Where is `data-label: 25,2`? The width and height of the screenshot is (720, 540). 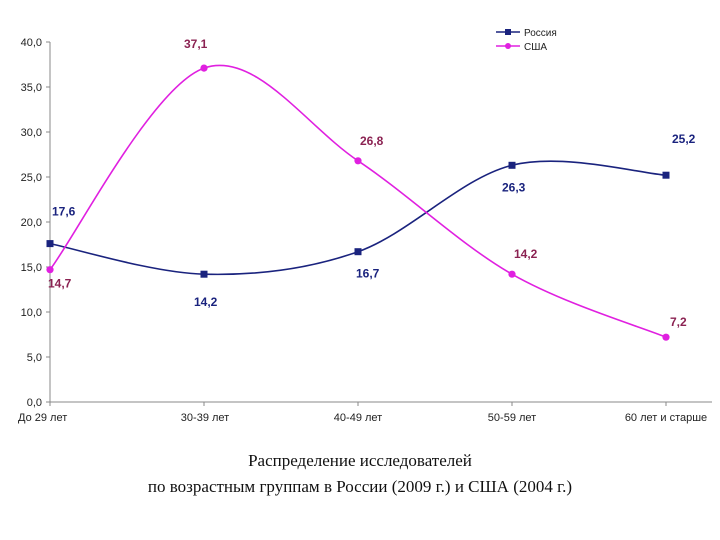 data-label: 25,2 is located at coordinates (684, 139).